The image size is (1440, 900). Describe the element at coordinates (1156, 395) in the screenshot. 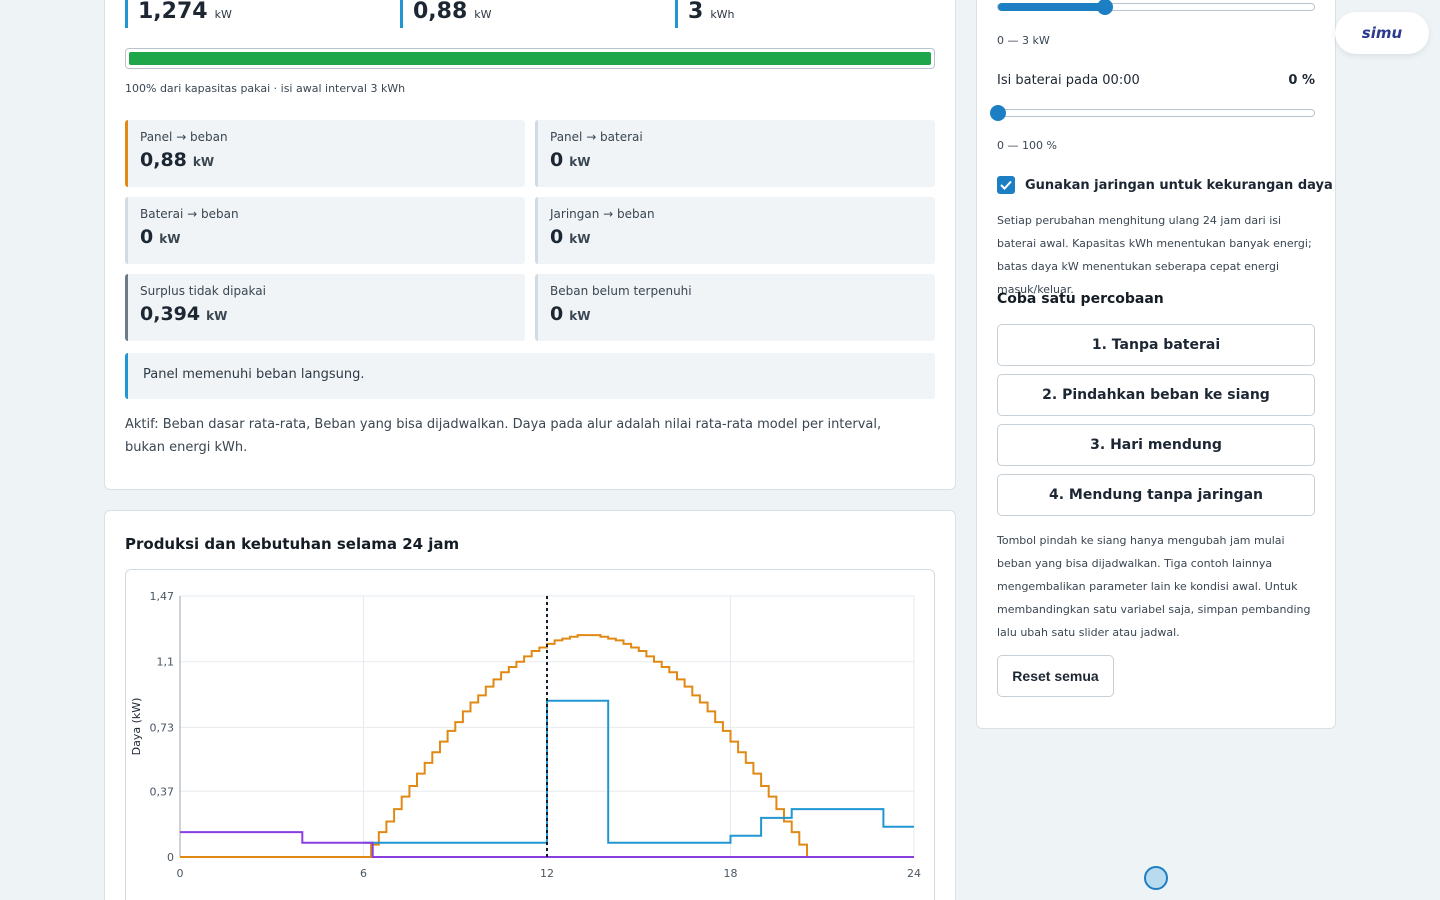

I see `experiment-shift-load-button: 2. Pindahkan beban ke siang` at that location.